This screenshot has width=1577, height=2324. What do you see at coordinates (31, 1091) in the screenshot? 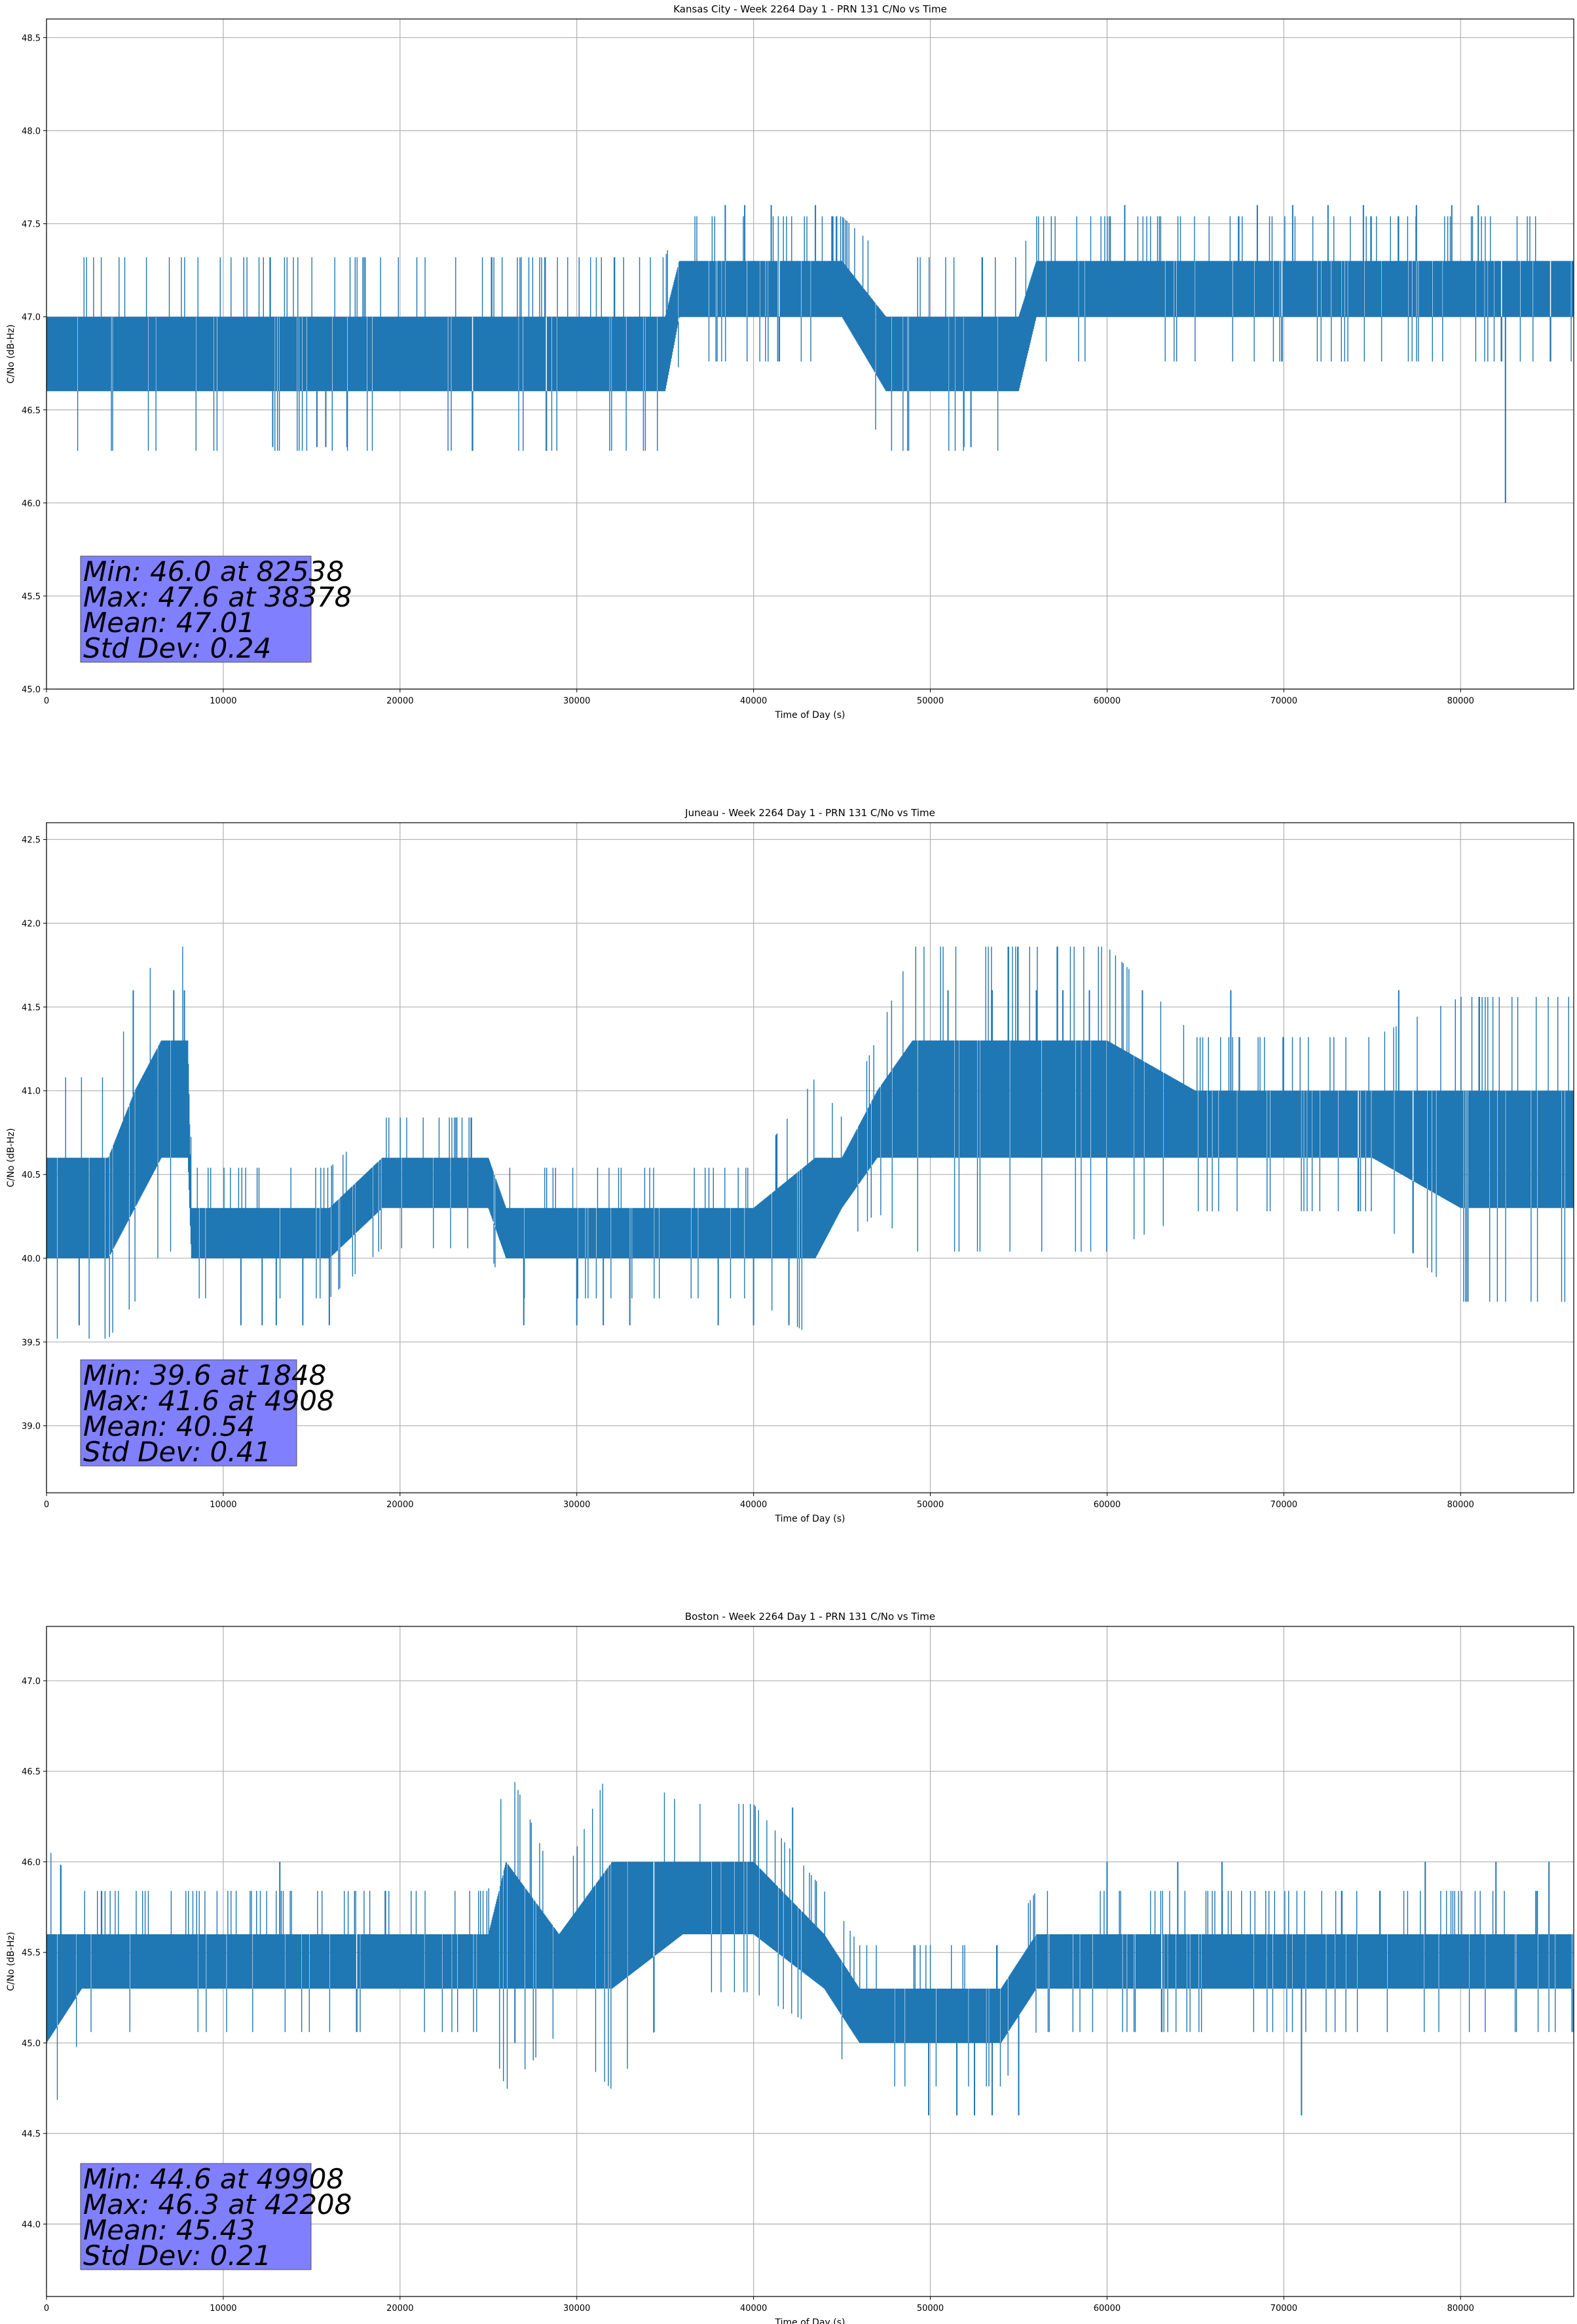
I see `y-tick-label: 41.0` at bounding box center [31, 1091].